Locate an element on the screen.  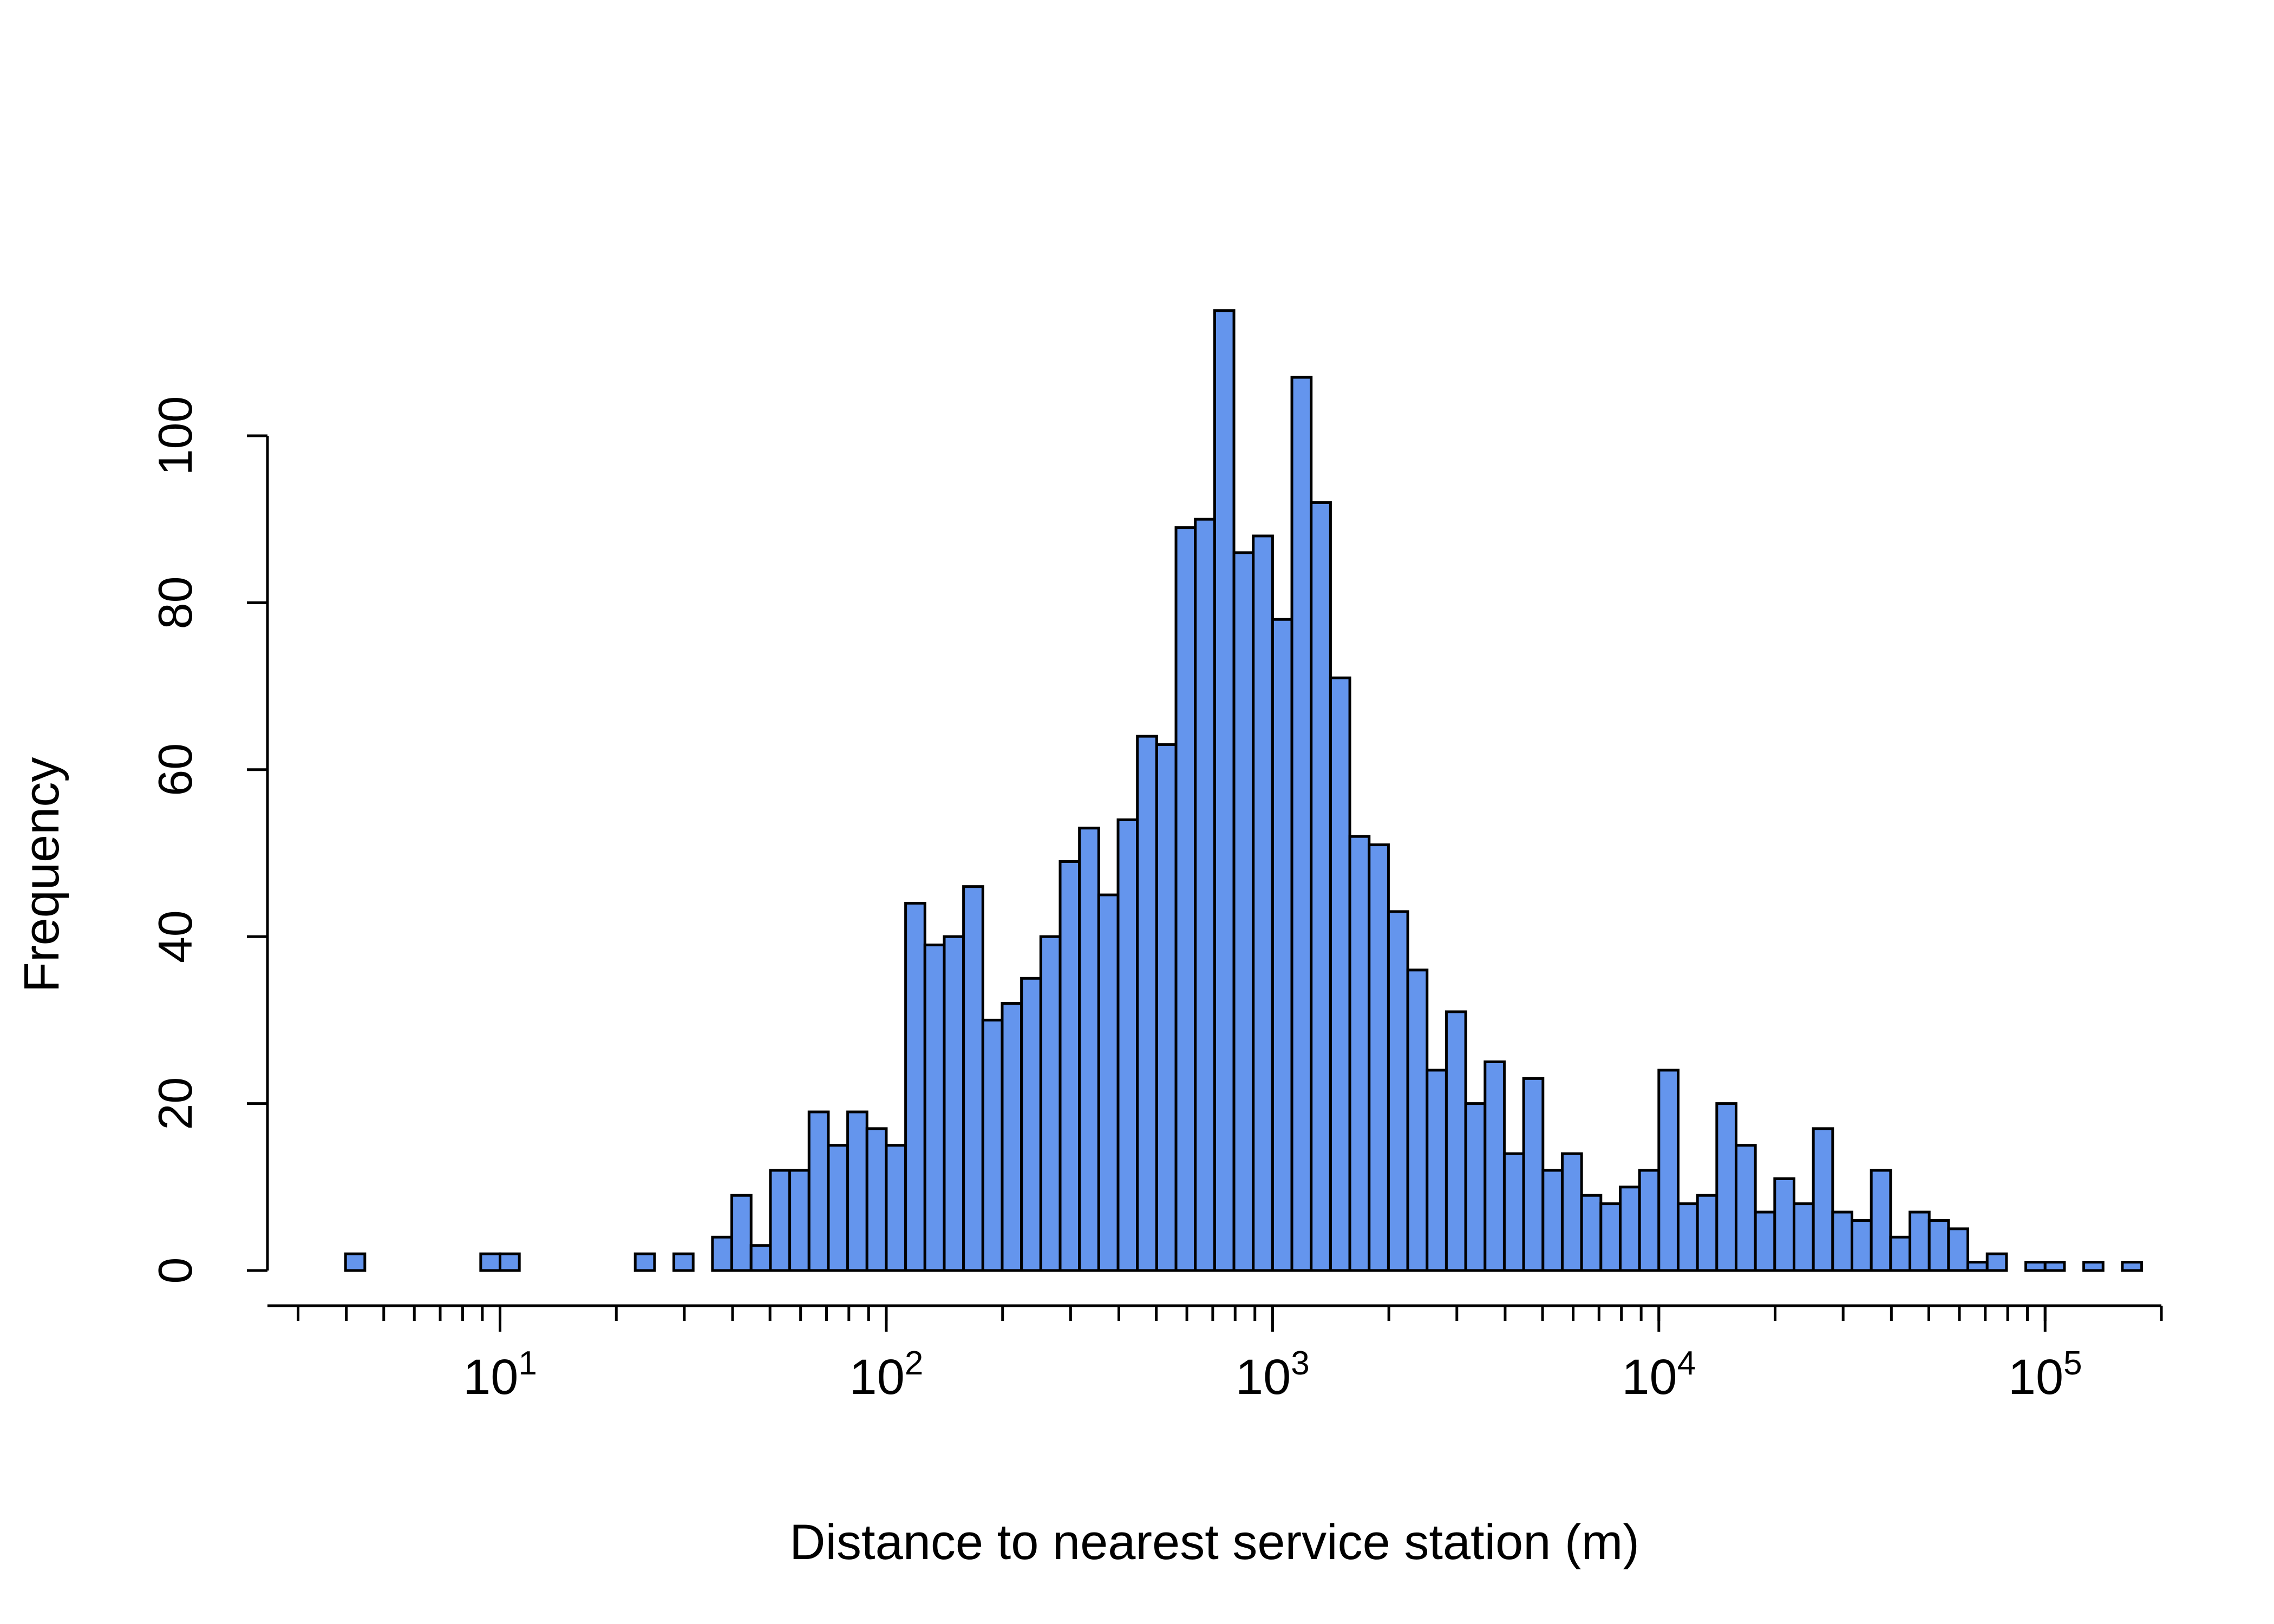
y-tick-label: 100 is located at coordinates (175, 436).